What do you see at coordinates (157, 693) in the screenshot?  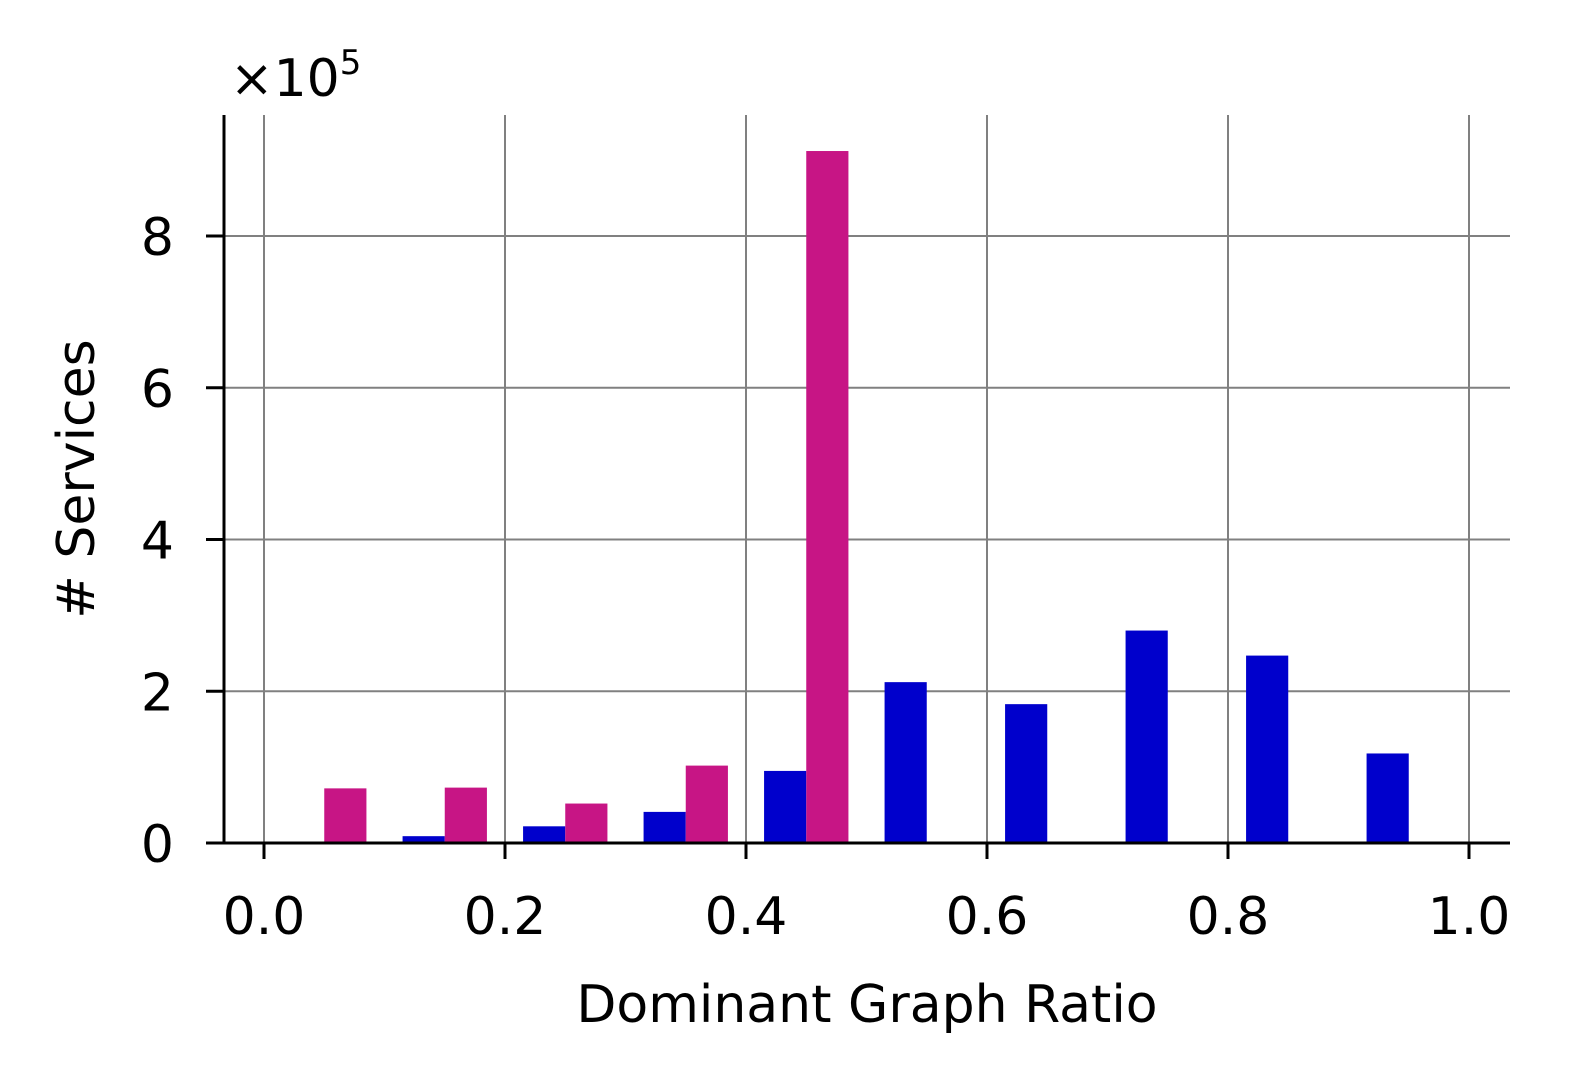 I see `y-tick-label: 2` at bounding box center [157, 693].